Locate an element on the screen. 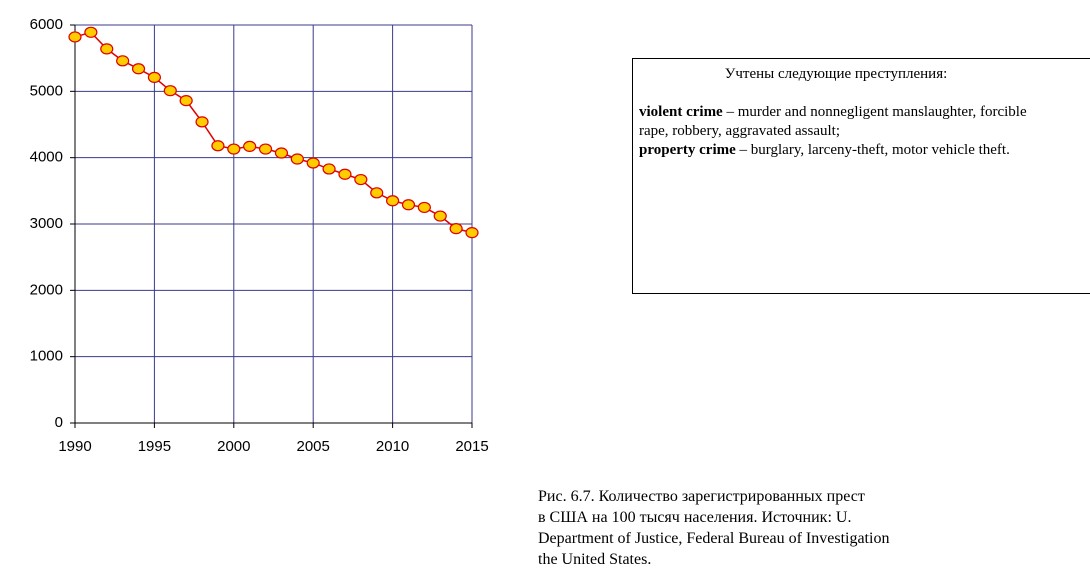 Image resolution: width=1090 pixels, height=570 pixels. caption-line: the United States. is located at coordinates (595, 559).